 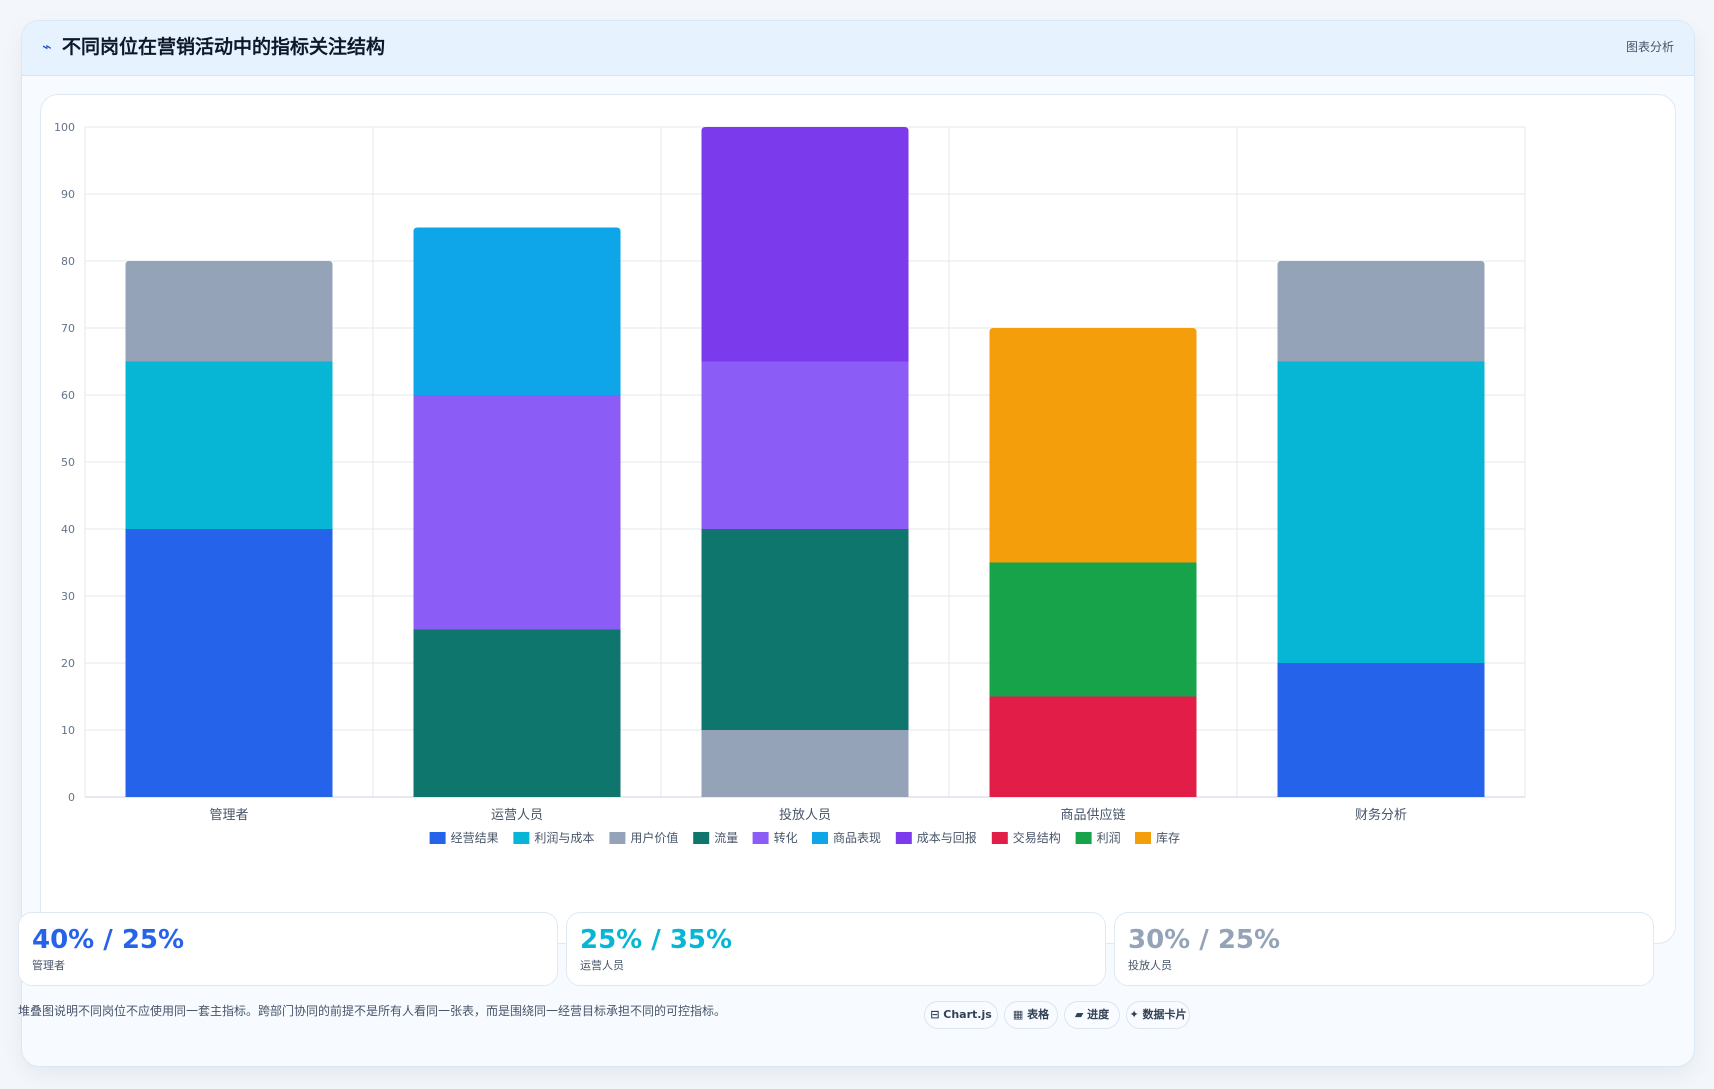 I want to click on legend-item: 利润, so click(x=1098, y=838).